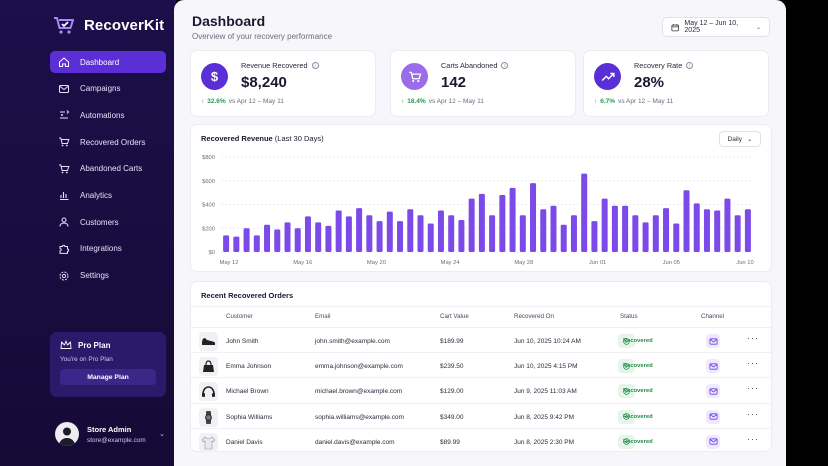 The width and height of the screenshot is (828, 466). What do you see at coordinates (66, 344) in the screenshot?
I see `crown-icon` at bounding box center [66, 344].